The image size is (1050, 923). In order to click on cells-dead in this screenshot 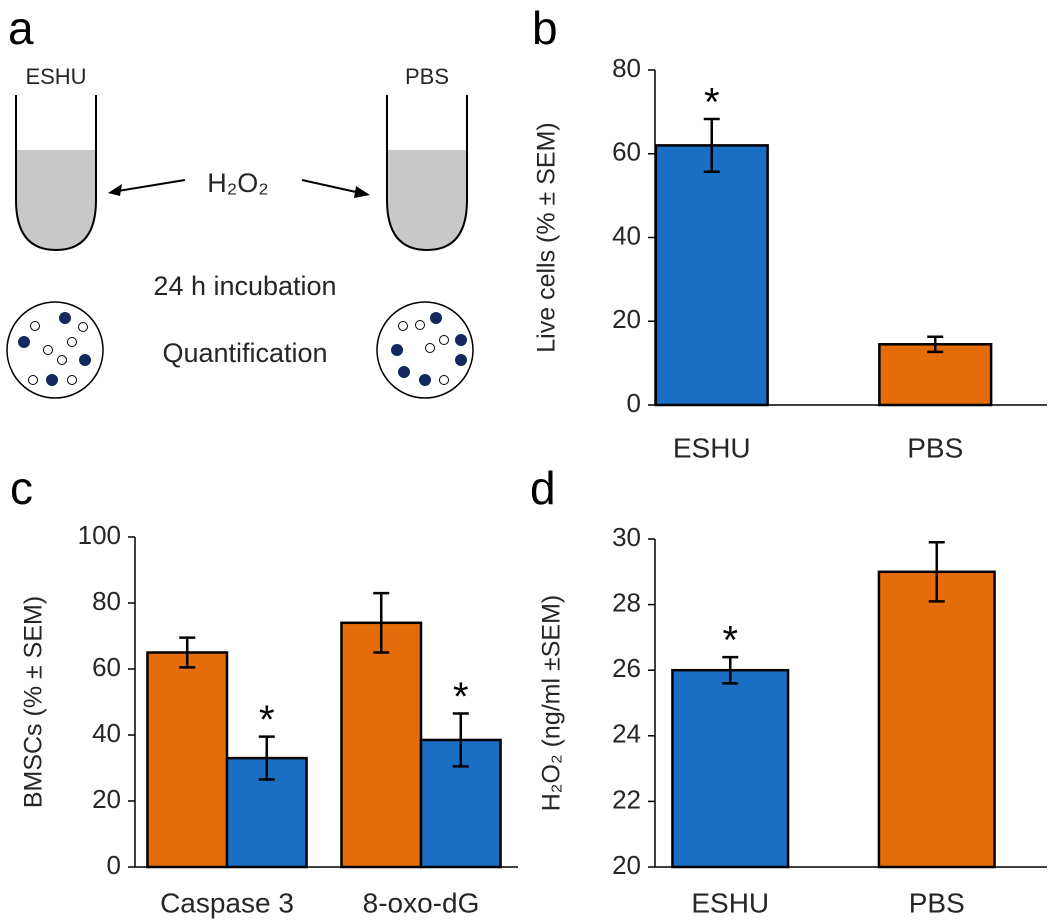, I will do `click(242, 349)`.